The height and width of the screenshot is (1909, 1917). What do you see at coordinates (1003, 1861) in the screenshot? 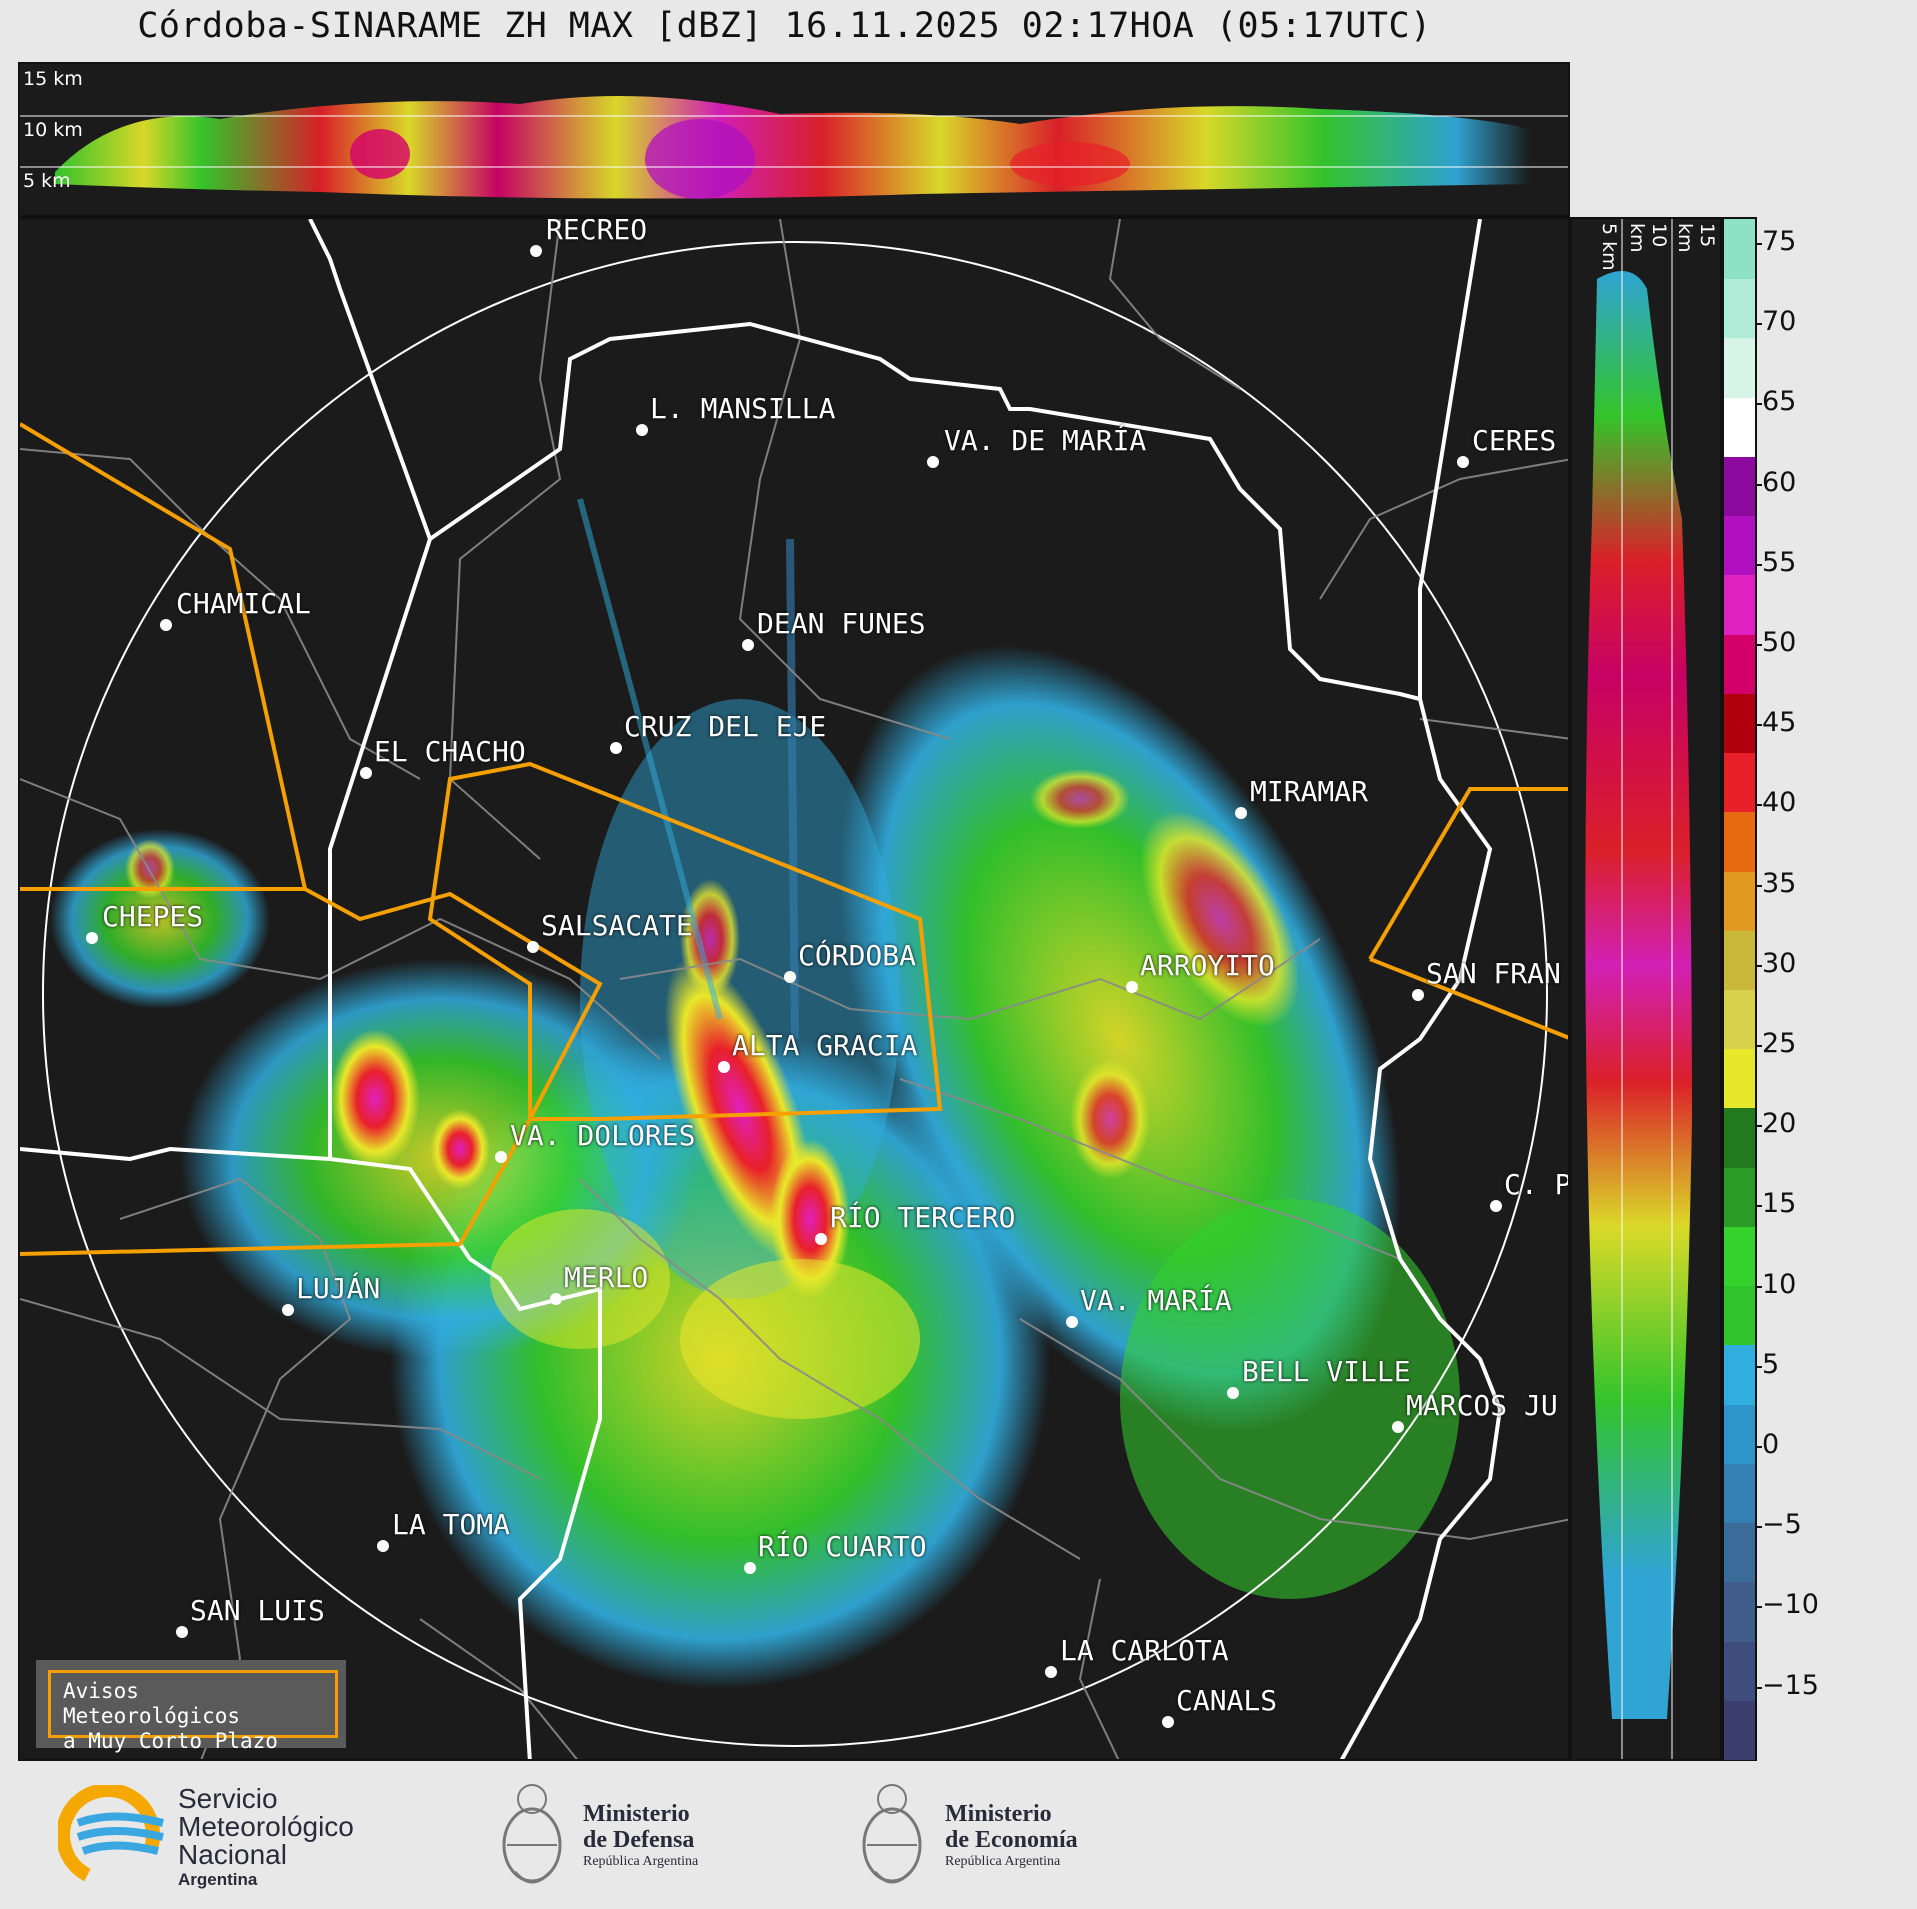
I see `economia-line-3: República Argentina` at bounding box center [1003, 1861].